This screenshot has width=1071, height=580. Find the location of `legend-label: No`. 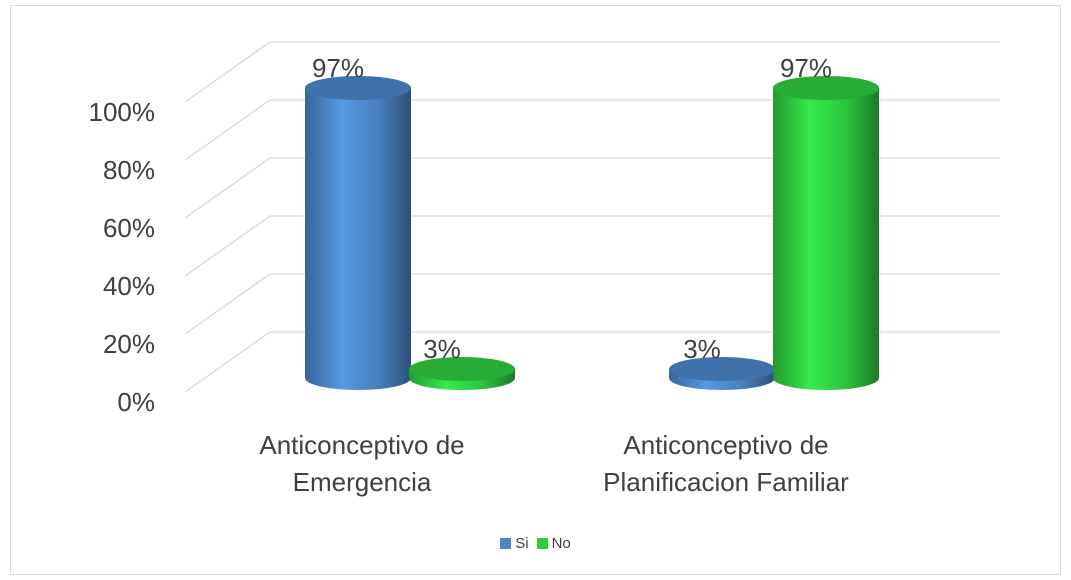

legend-label: No is located at coordinates (561, 543).